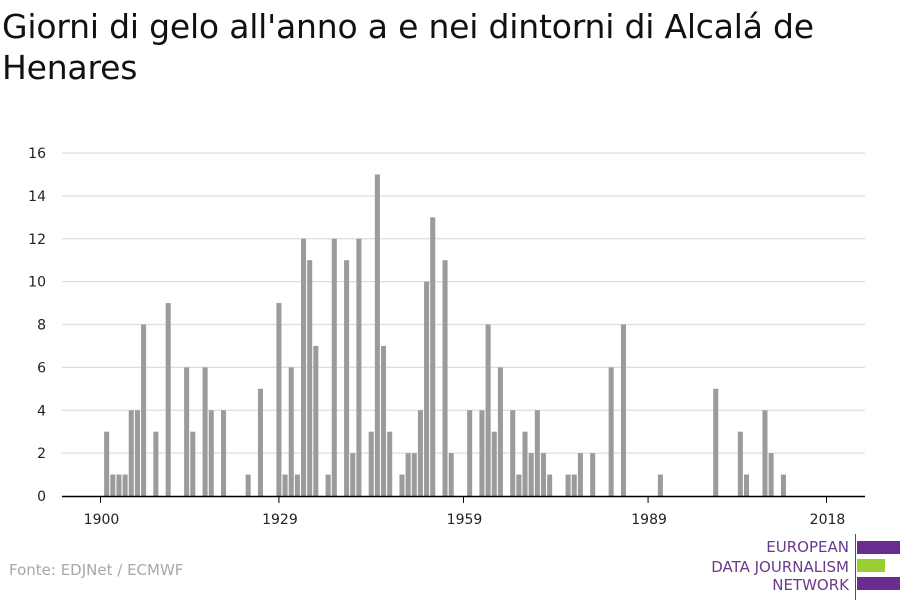 The image size is (900, 600). I want to click on x-tick-label: 1900, so click(102, 520).